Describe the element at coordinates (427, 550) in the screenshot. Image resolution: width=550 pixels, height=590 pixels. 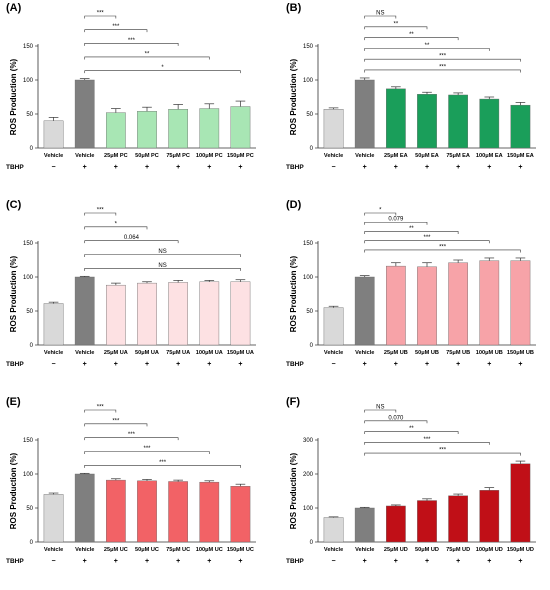
I see `category-label: 50μM UD` at that location.